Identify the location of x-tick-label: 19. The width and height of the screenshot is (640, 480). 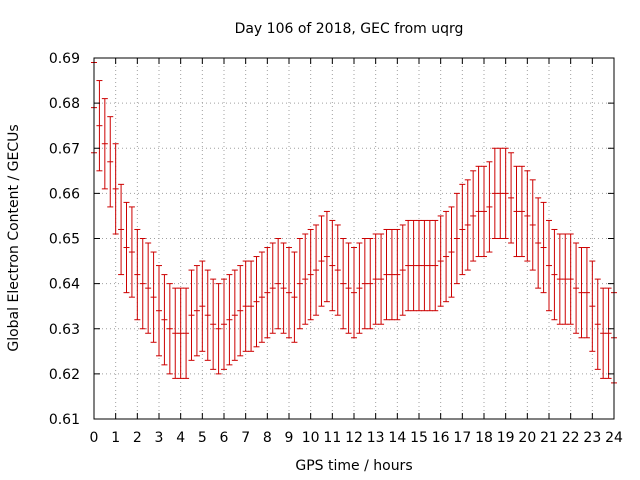
(506, 438).